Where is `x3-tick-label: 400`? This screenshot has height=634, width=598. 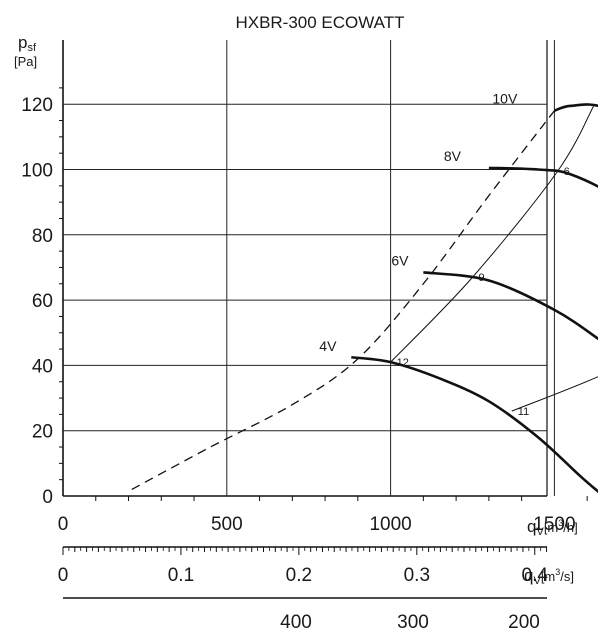
x3-tick-label: 400 is located at coordinates (296, 622).